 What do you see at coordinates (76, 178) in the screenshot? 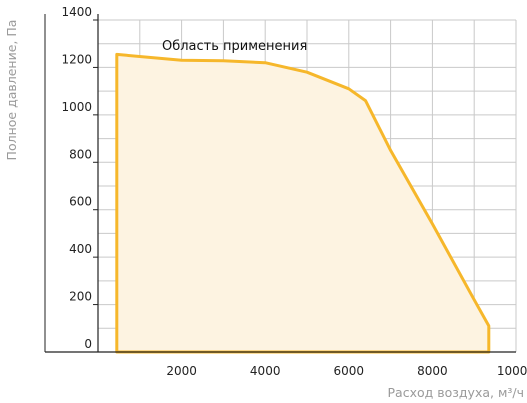
I see `y-tick-labels: 0 200 400 600 800 1000 1200 1400` at bounding box center [76, 178].